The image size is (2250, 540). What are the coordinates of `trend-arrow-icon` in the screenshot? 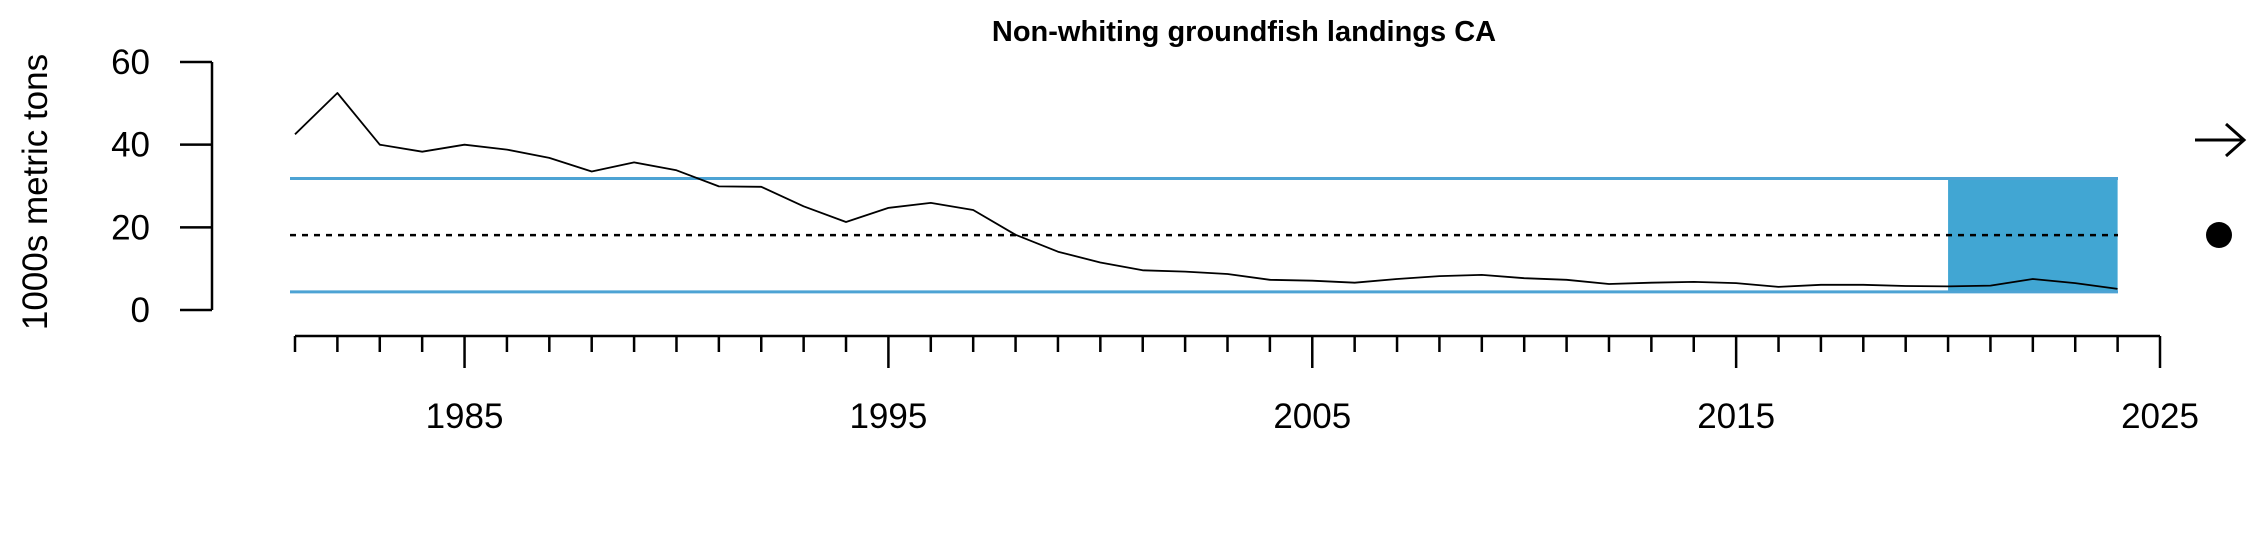 It's located at (2221, 140).